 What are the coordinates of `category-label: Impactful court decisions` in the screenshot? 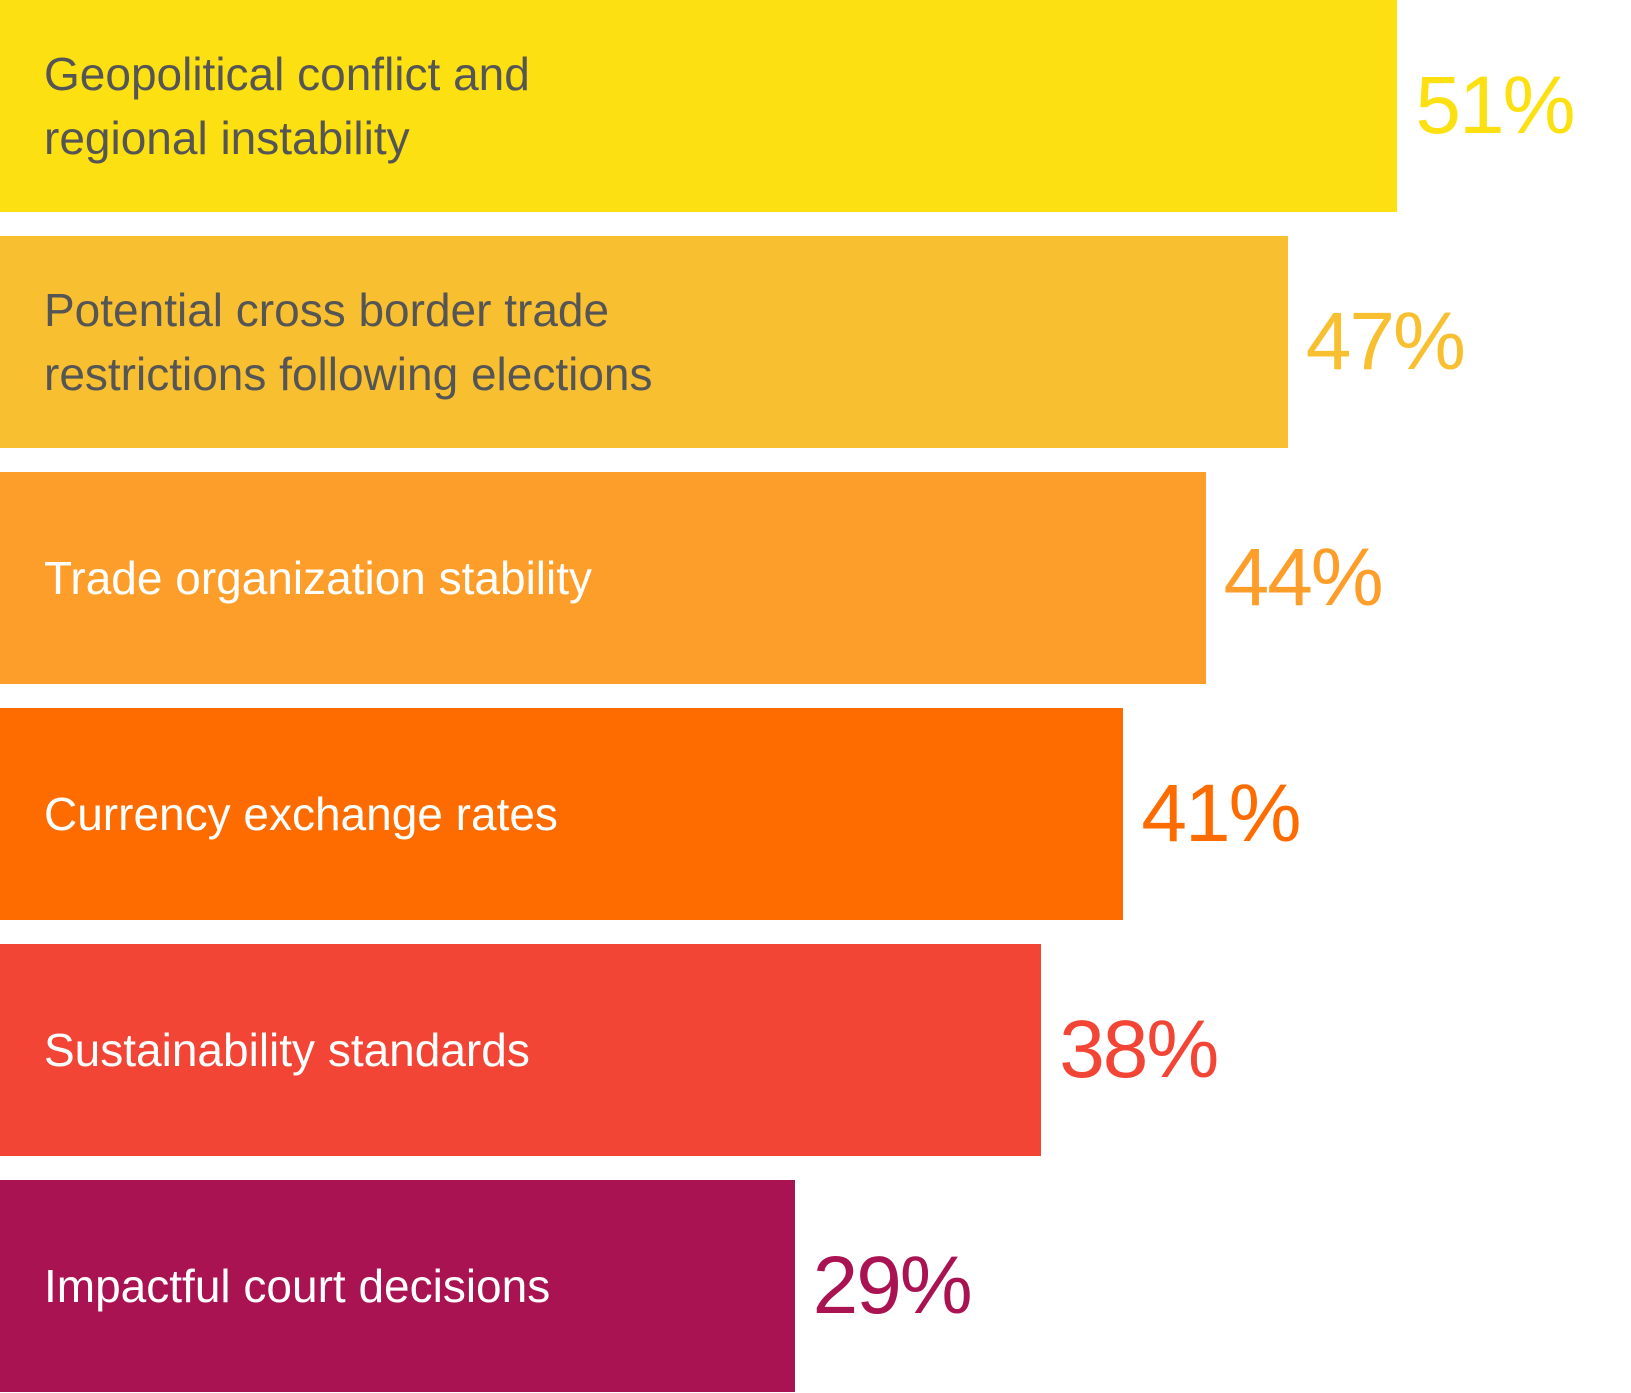 It's located at (297, 1286).